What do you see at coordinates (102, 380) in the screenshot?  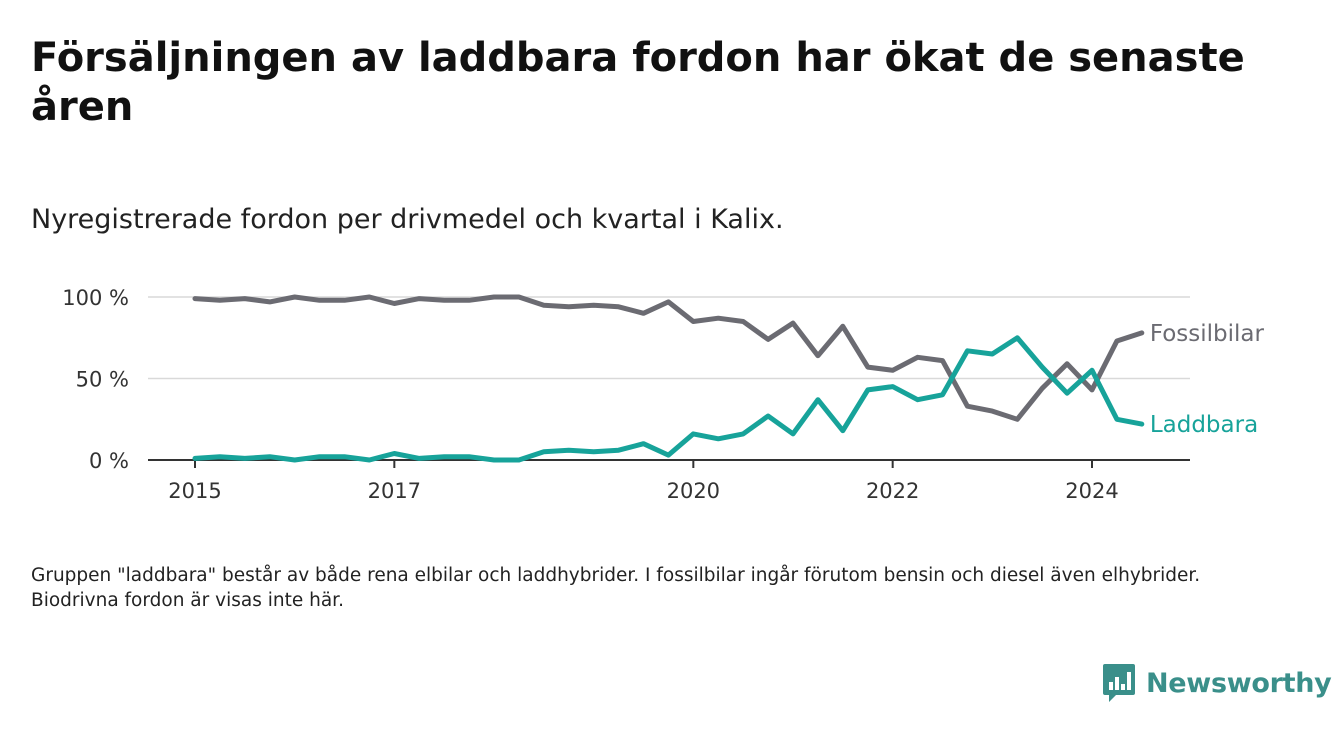 I see `y-tick-label: 50 %` at bounding box center [102, 380].